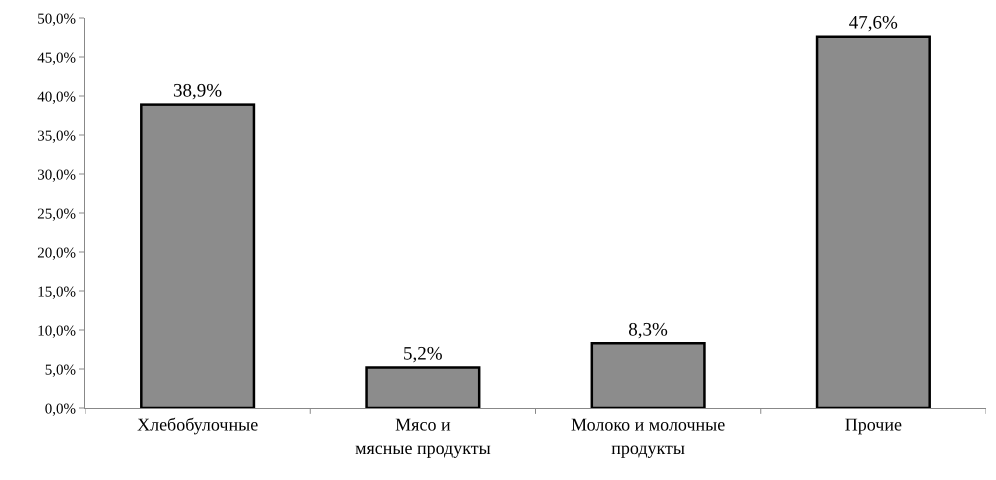 This screenshot has height=480, width=996. What do you see at coordinates (56, 136) in the screenshot?
I see `y-tick-label: 35,0%` at bounding box center [56, 136].